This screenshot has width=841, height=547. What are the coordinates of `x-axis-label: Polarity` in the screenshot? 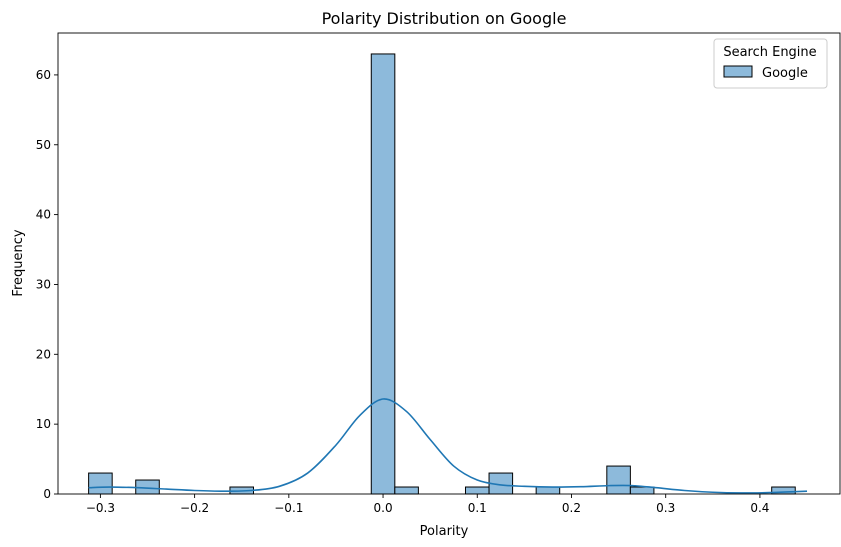 It's located at (444, 531).